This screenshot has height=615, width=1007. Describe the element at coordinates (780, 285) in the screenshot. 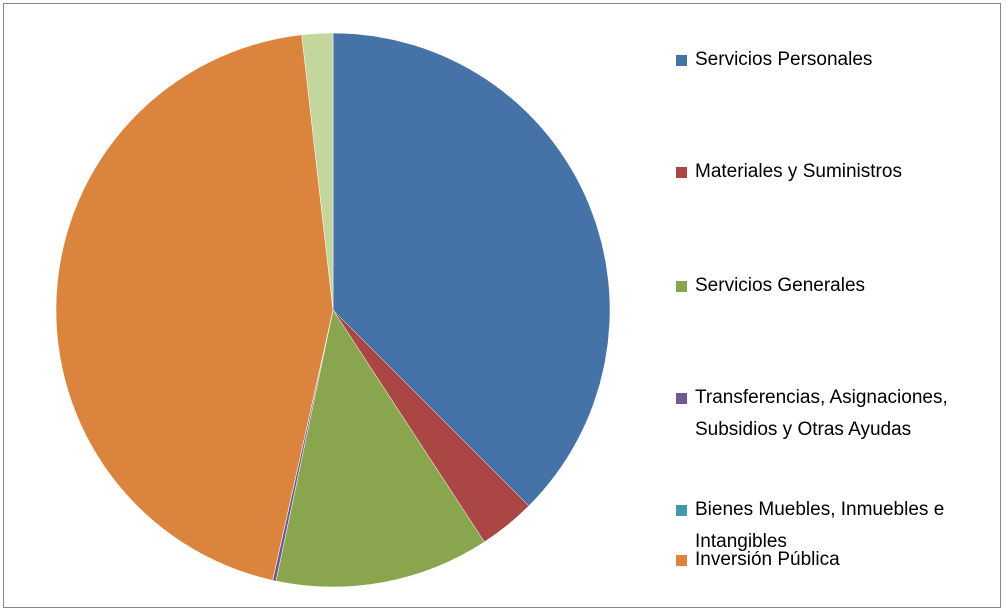

I see `legend-label: Servicios Generales` at that location.